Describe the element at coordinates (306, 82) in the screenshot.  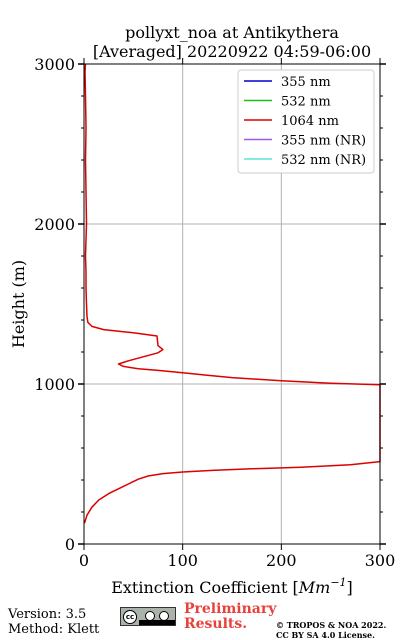
I see `legend-label: 355 nm` at that location.